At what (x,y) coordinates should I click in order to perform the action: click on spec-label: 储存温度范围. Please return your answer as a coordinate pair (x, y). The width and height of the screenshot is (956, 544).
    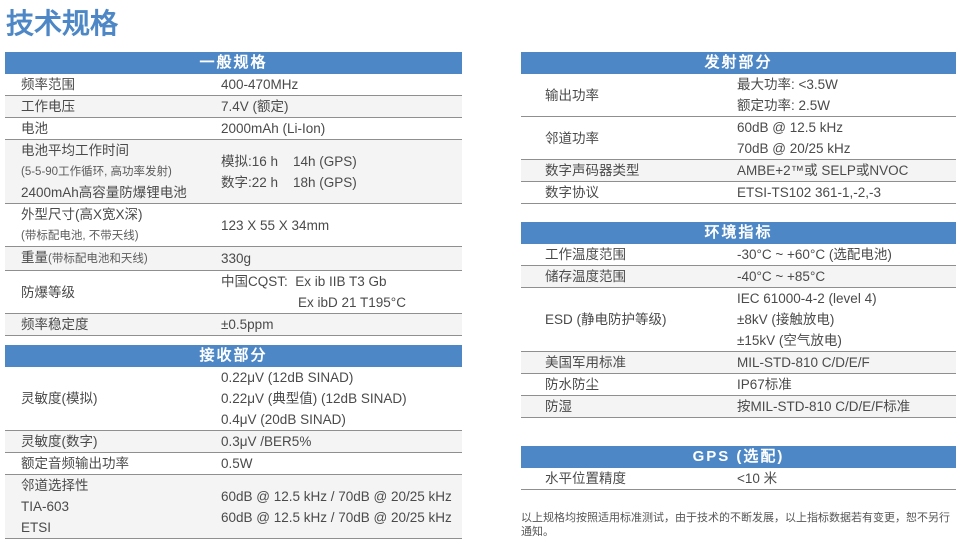
    Looking at the image, I should click on (629, 276).